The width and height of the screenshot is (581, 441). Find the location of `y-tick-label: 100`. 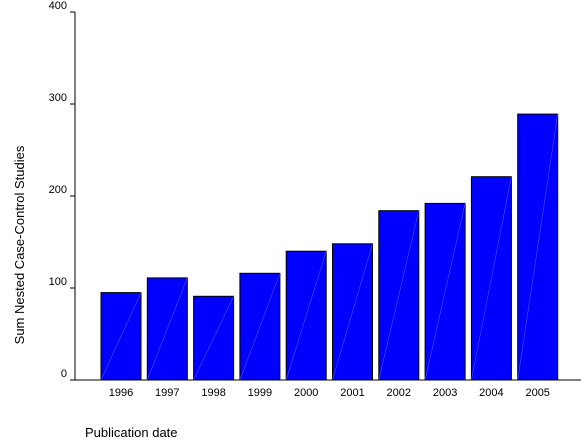

y-tick-label: 100 is located at coordinates (58, 282).